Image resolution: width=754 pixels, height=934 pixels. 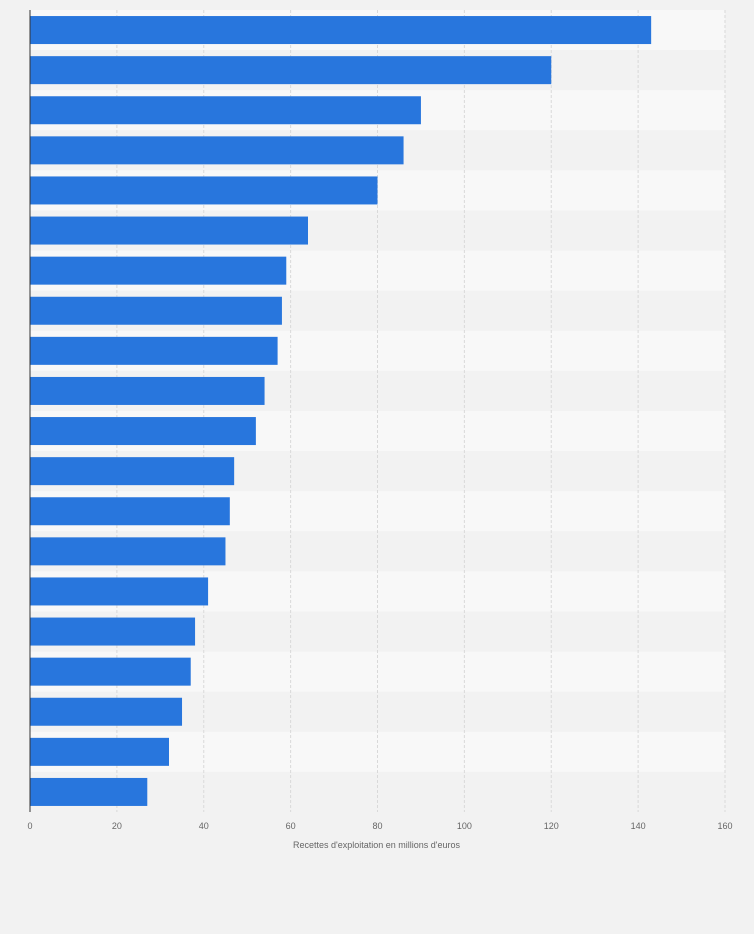 I want to click on x-tick-label: 160, so click(x=724, y=826).